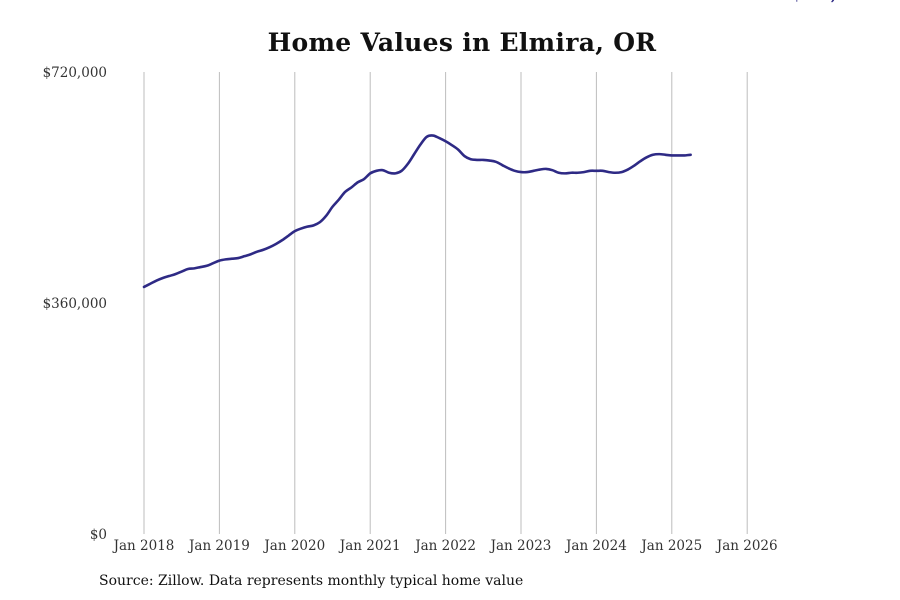  I want to click on x-tick-label: Jan 2018, so click(143, 546).